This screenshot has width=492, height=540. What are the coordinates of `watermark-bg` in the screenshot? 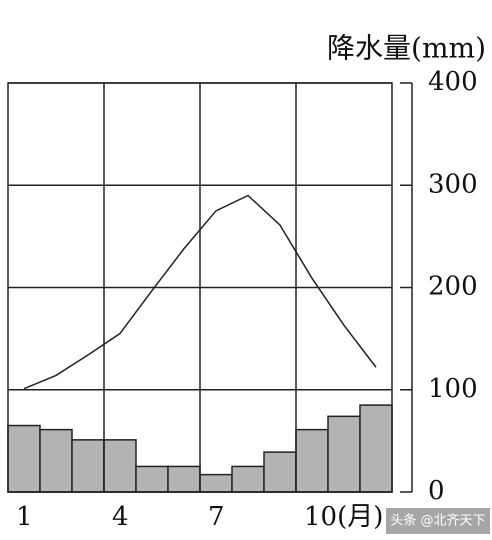 It's located at (438, 521).